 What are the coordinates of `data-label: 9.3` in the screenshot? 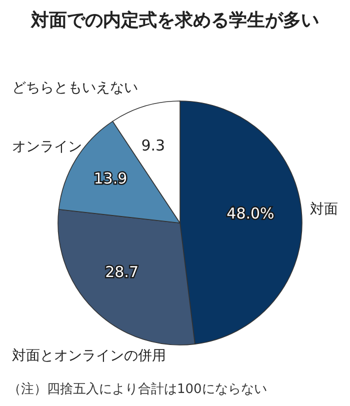 It's located at (153, 145).